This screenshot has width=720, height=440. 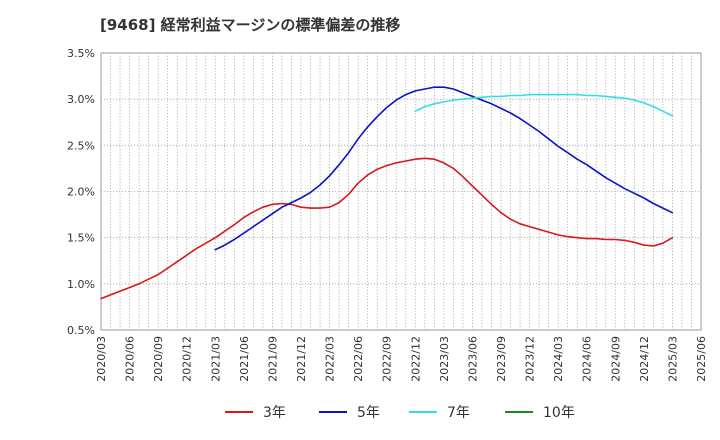 I want to click on y-tick-label: 0.5%, so click(x=81, y=330).